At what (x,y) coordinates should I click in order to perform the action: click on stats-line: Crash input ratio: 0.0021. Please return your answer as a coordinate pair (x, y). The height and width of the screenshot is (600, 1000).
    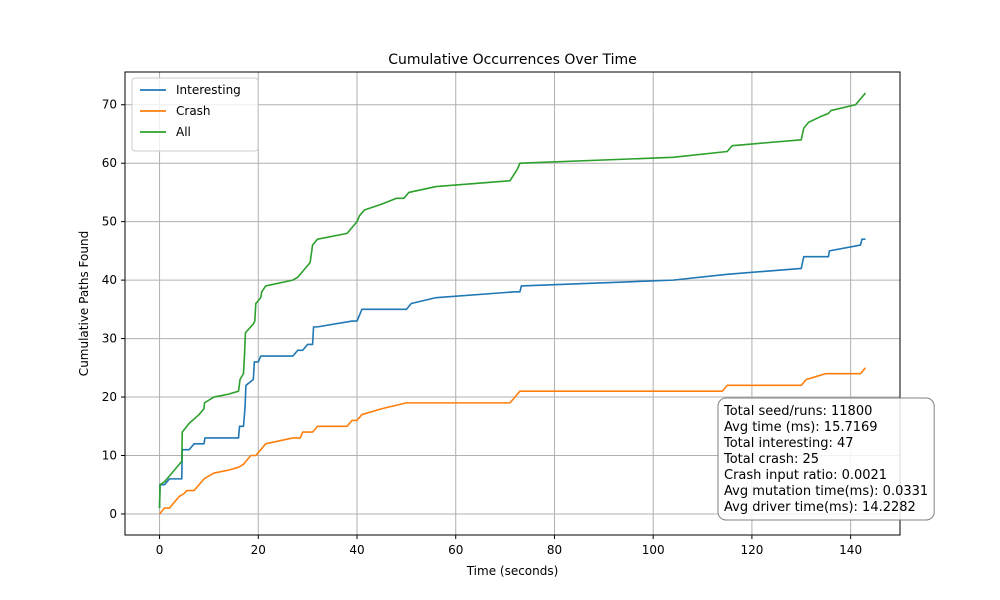
    Looking at the image, I should click on (805, 475).